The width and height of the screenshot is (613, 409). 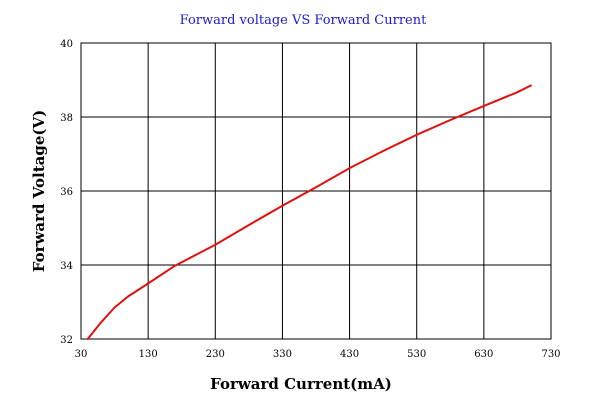 I want to click on x-tick-label: 330, so click(x=282, y=354).